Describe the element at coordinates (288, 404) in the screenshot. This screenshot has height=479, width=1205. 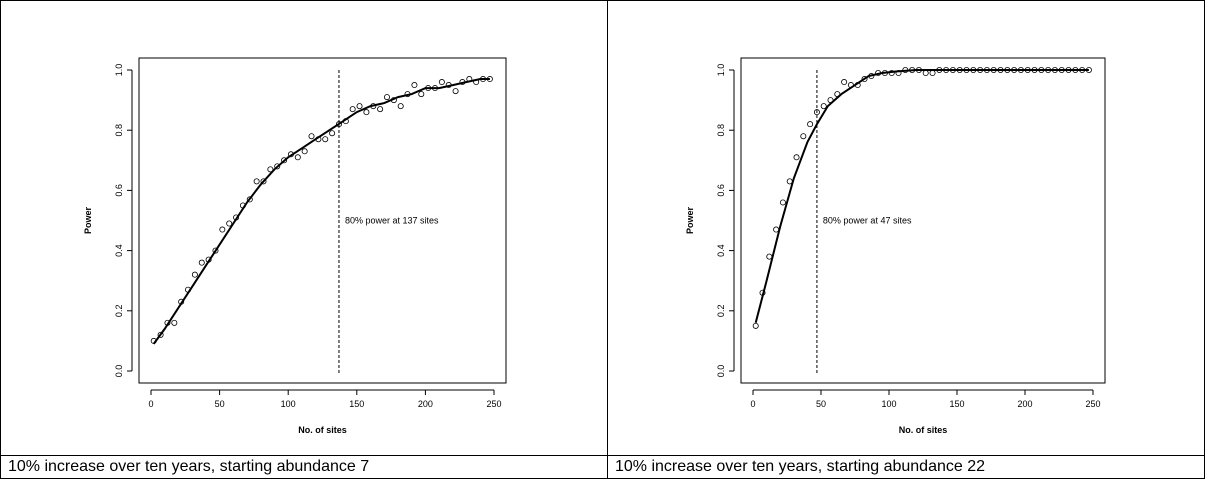
I see `x-tick-label: 100` at that location.